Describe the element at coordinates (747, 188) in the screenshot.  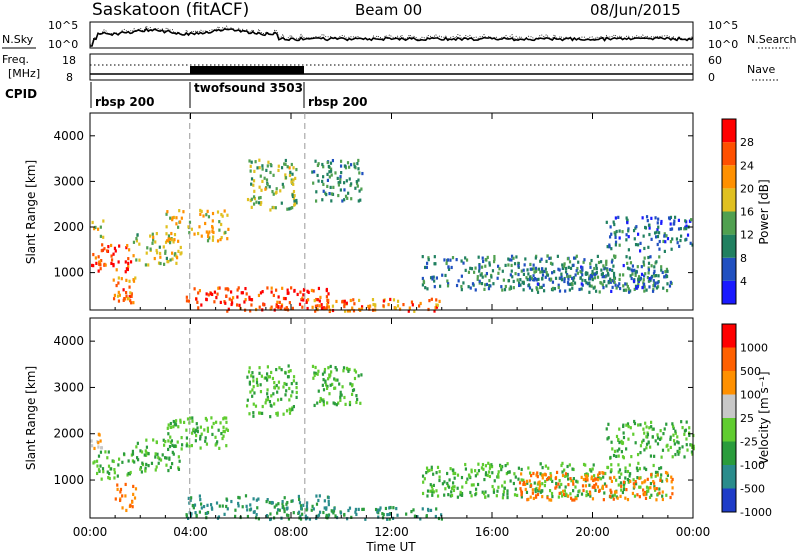
I see `power-colorbar-tick: 20` at that location.